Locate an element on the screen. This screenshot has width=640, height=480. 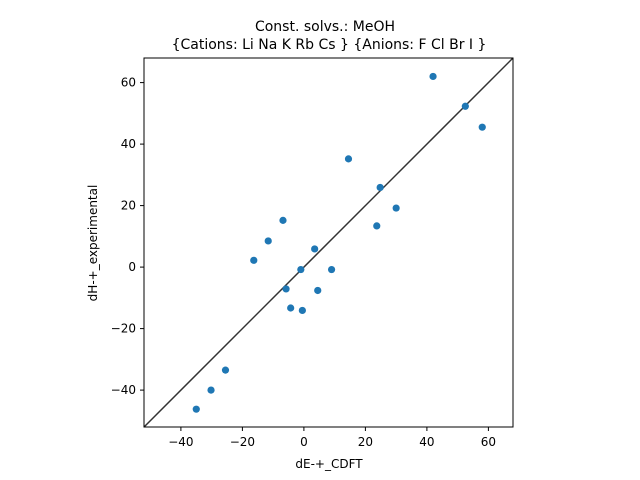
y-axis-label: dH-+_experimental is located at coordinates (93, 243).